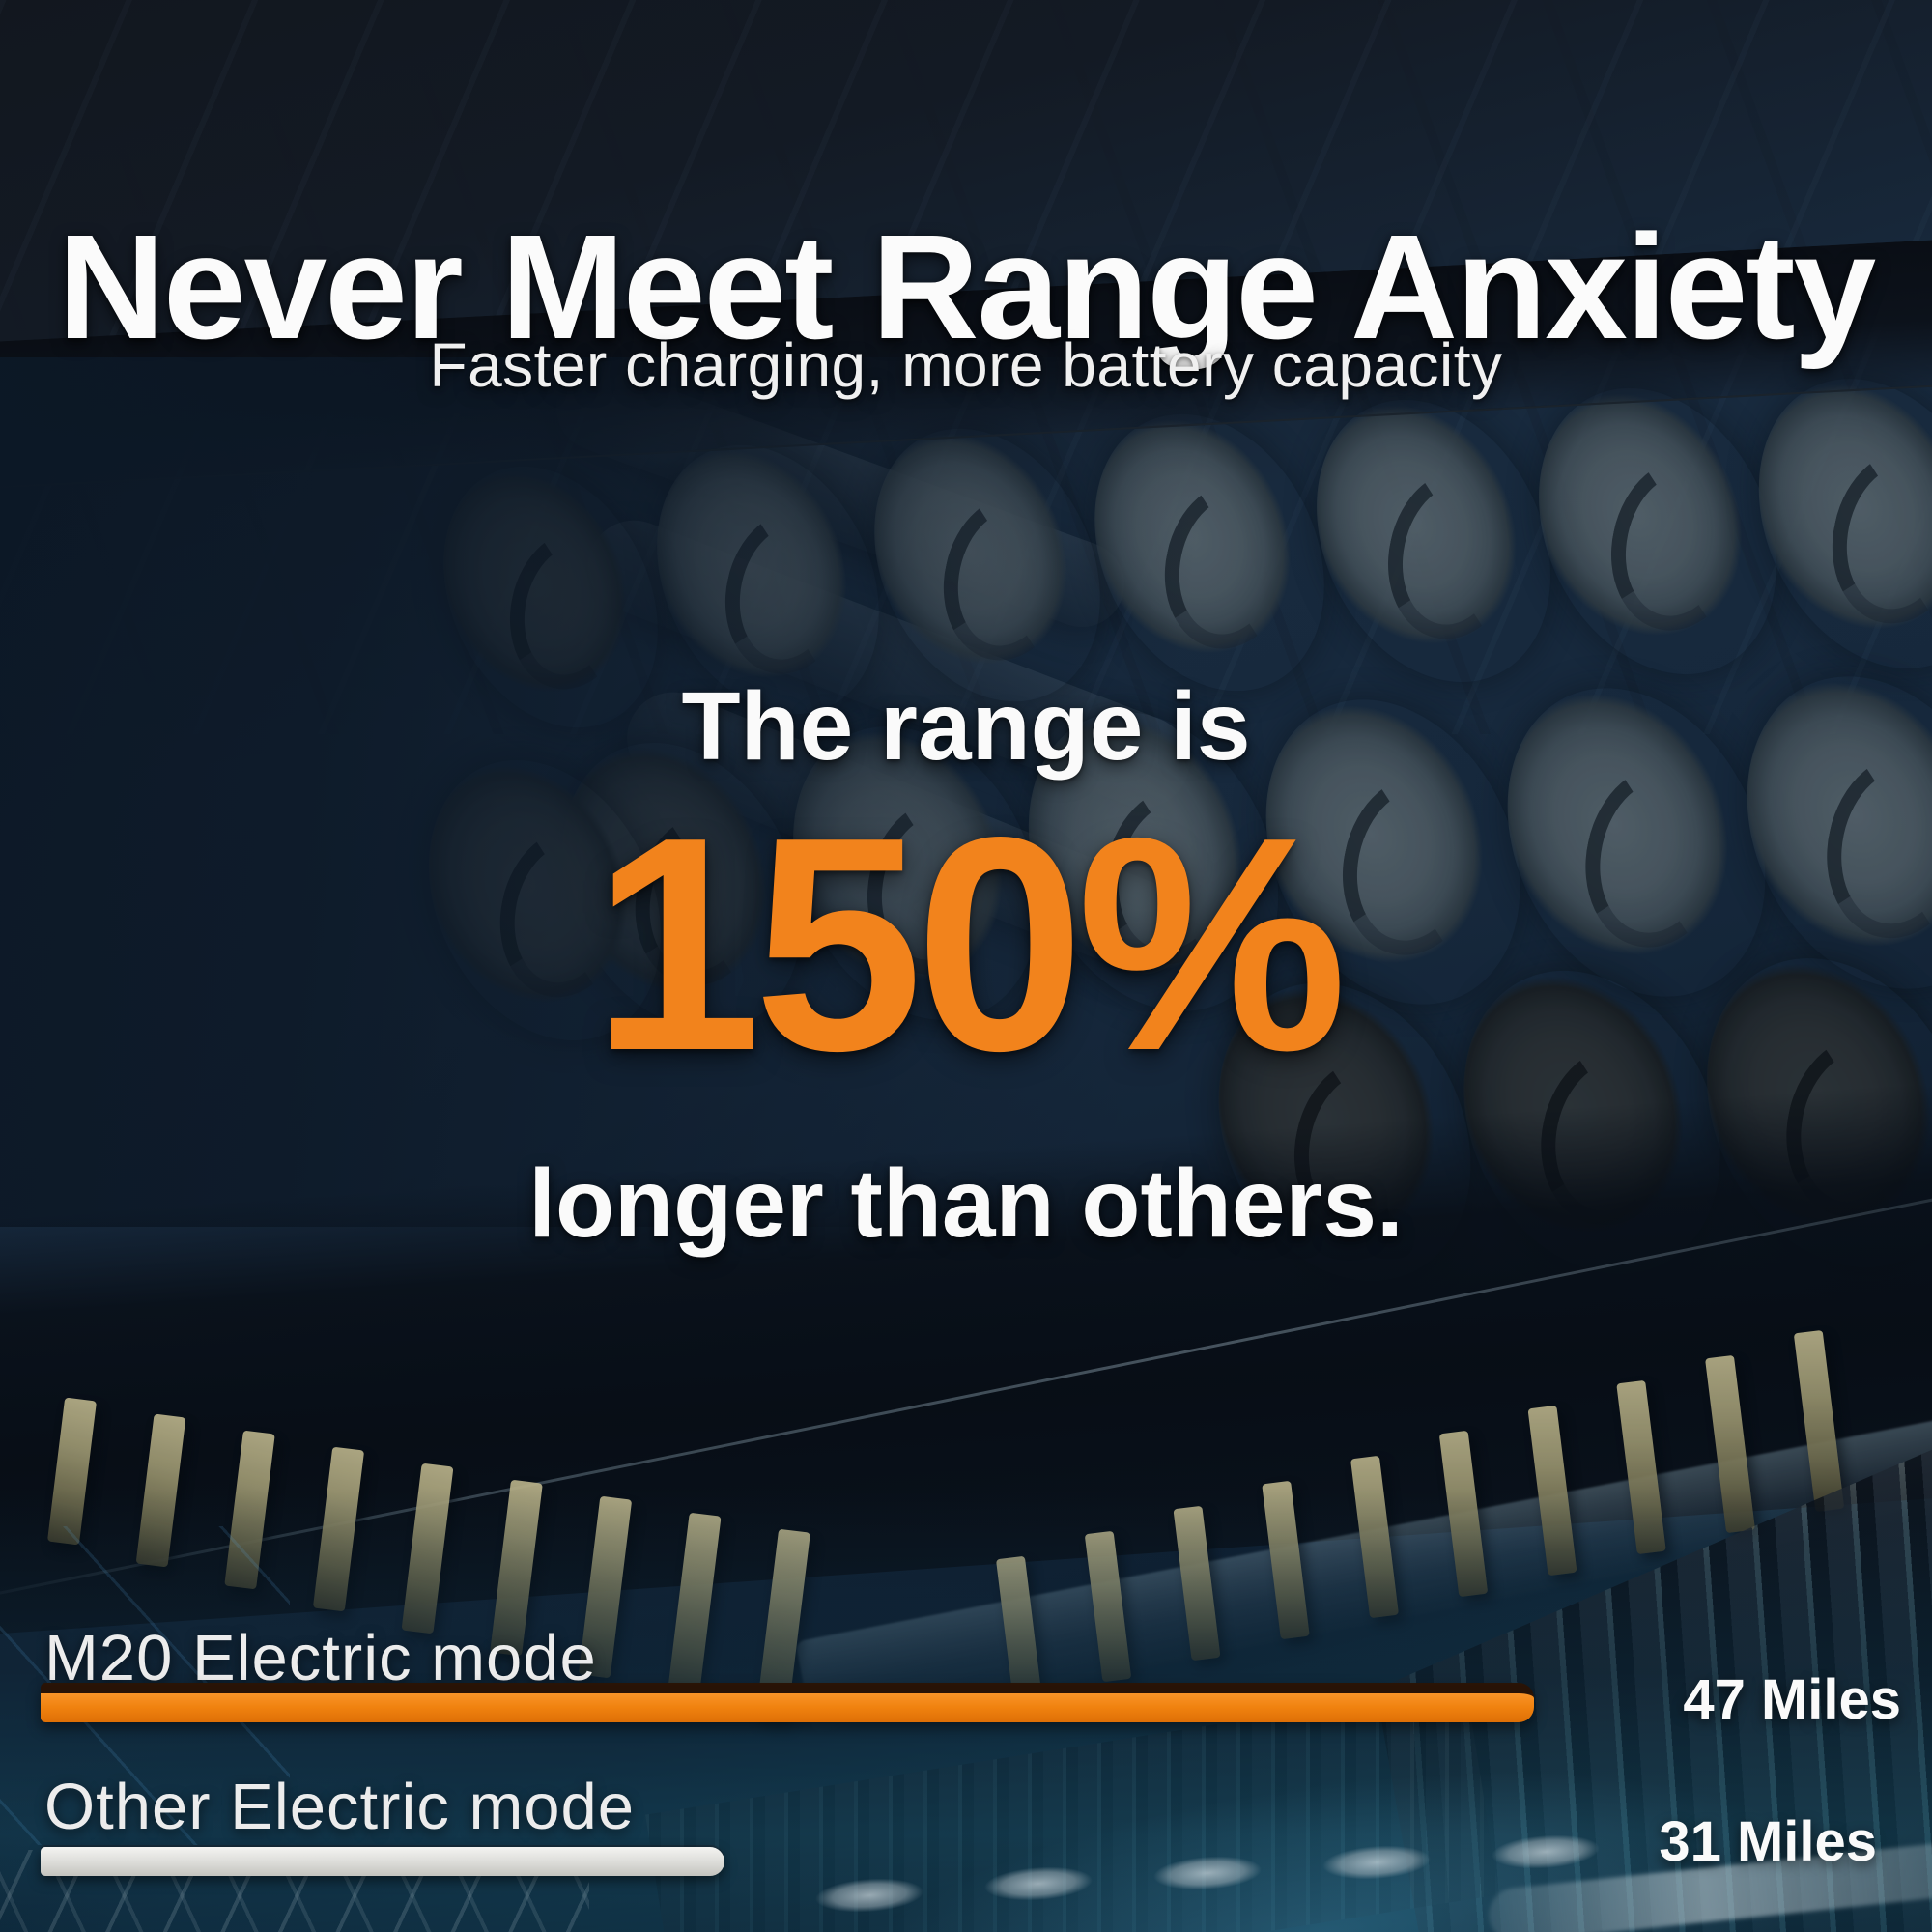 Image resolution: width=1932 pixels, height=1932 pixels. I want to click on bar-other, so click(382, 1861).